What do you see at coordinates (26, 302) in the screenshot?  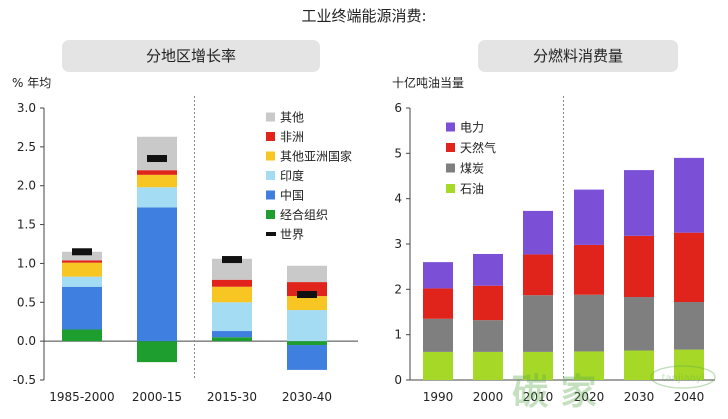 I see `y-tick-label: 0.5` at bounding box center [26, 302].